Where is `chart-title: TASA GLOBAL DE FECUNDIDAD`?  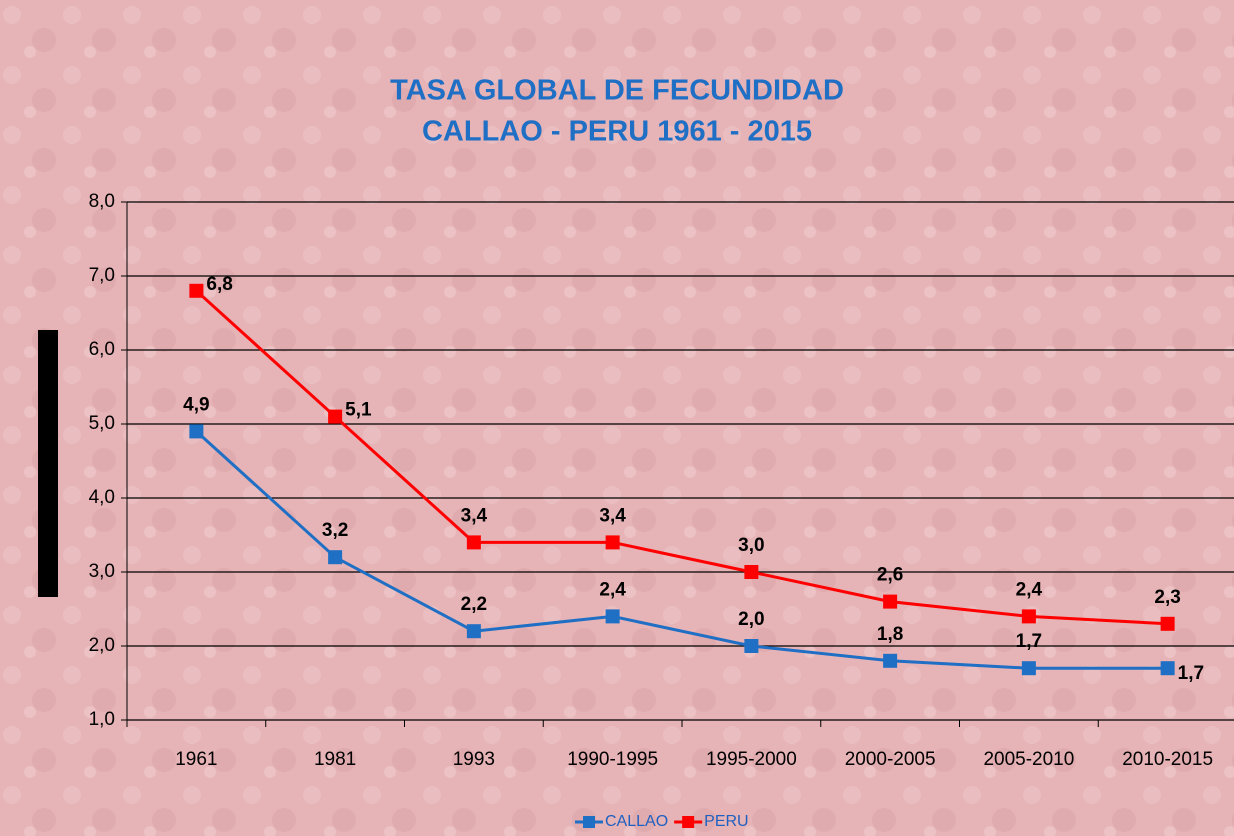 chart-title: TASA GLOBAL DE FECUNDIDAD is located at coordinates (617, 91).